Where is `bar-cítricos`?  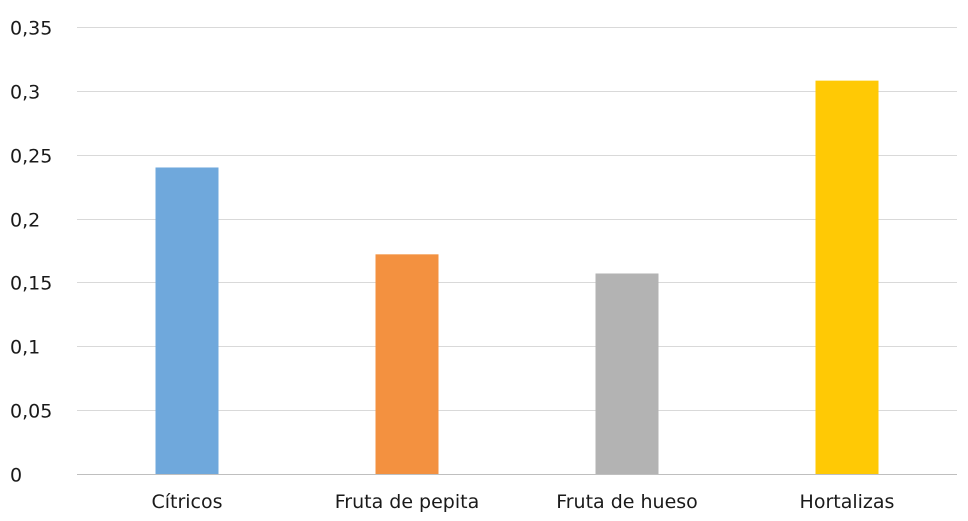 bar-cítricos is located at coordinates (187, 320).